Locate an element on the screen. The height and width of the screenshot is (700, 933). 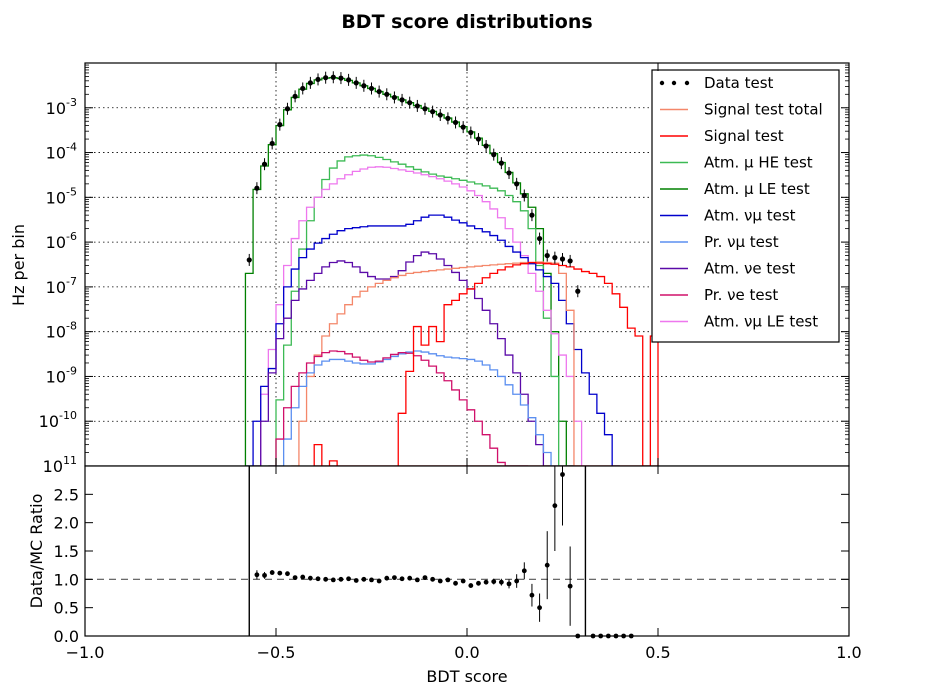
series-line-signal-test is located at coordinates (486, 364).